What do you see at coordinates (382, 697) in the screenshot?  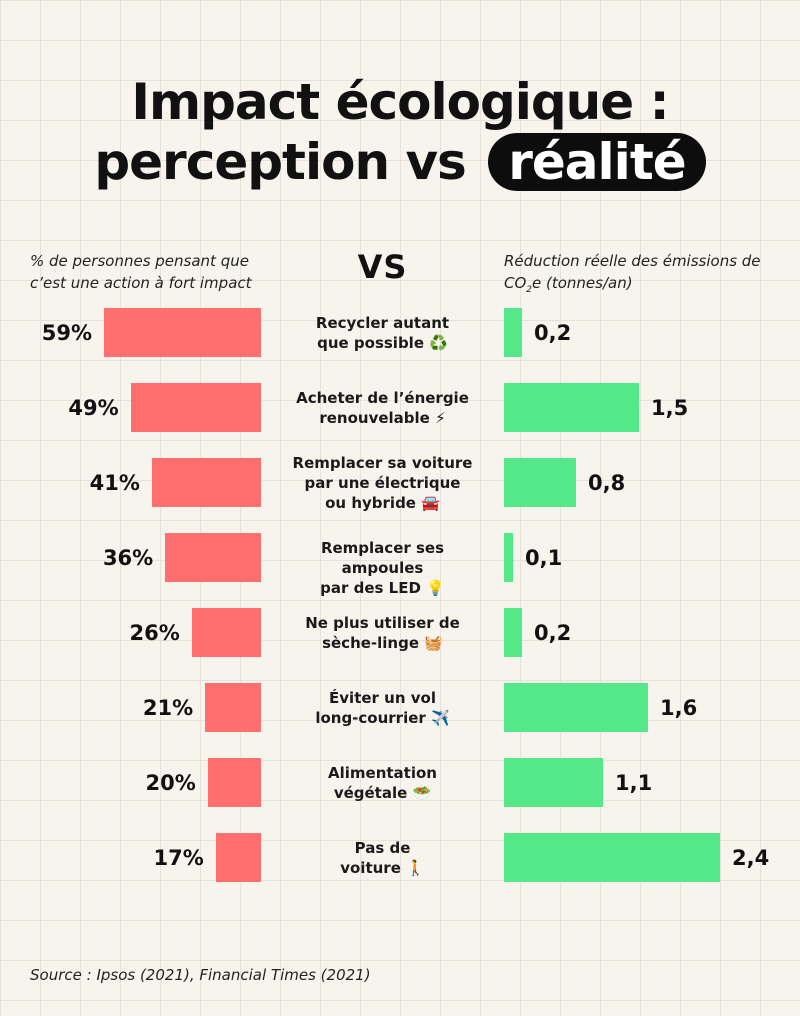 I see `action-label-line: Éviter un vol` at bounding box center [382, 697].